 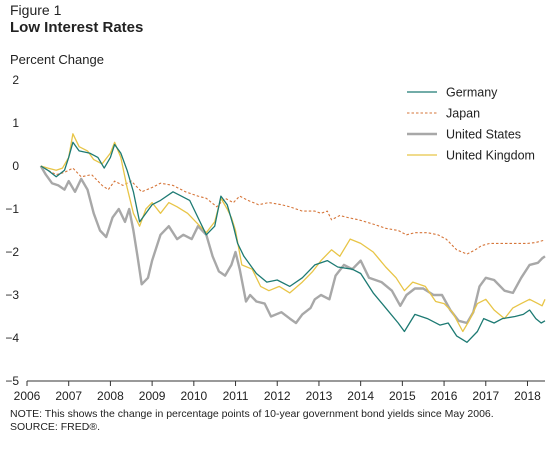 I want to click on chart-title: Low Interest Rates, so click(x=77, y=27).